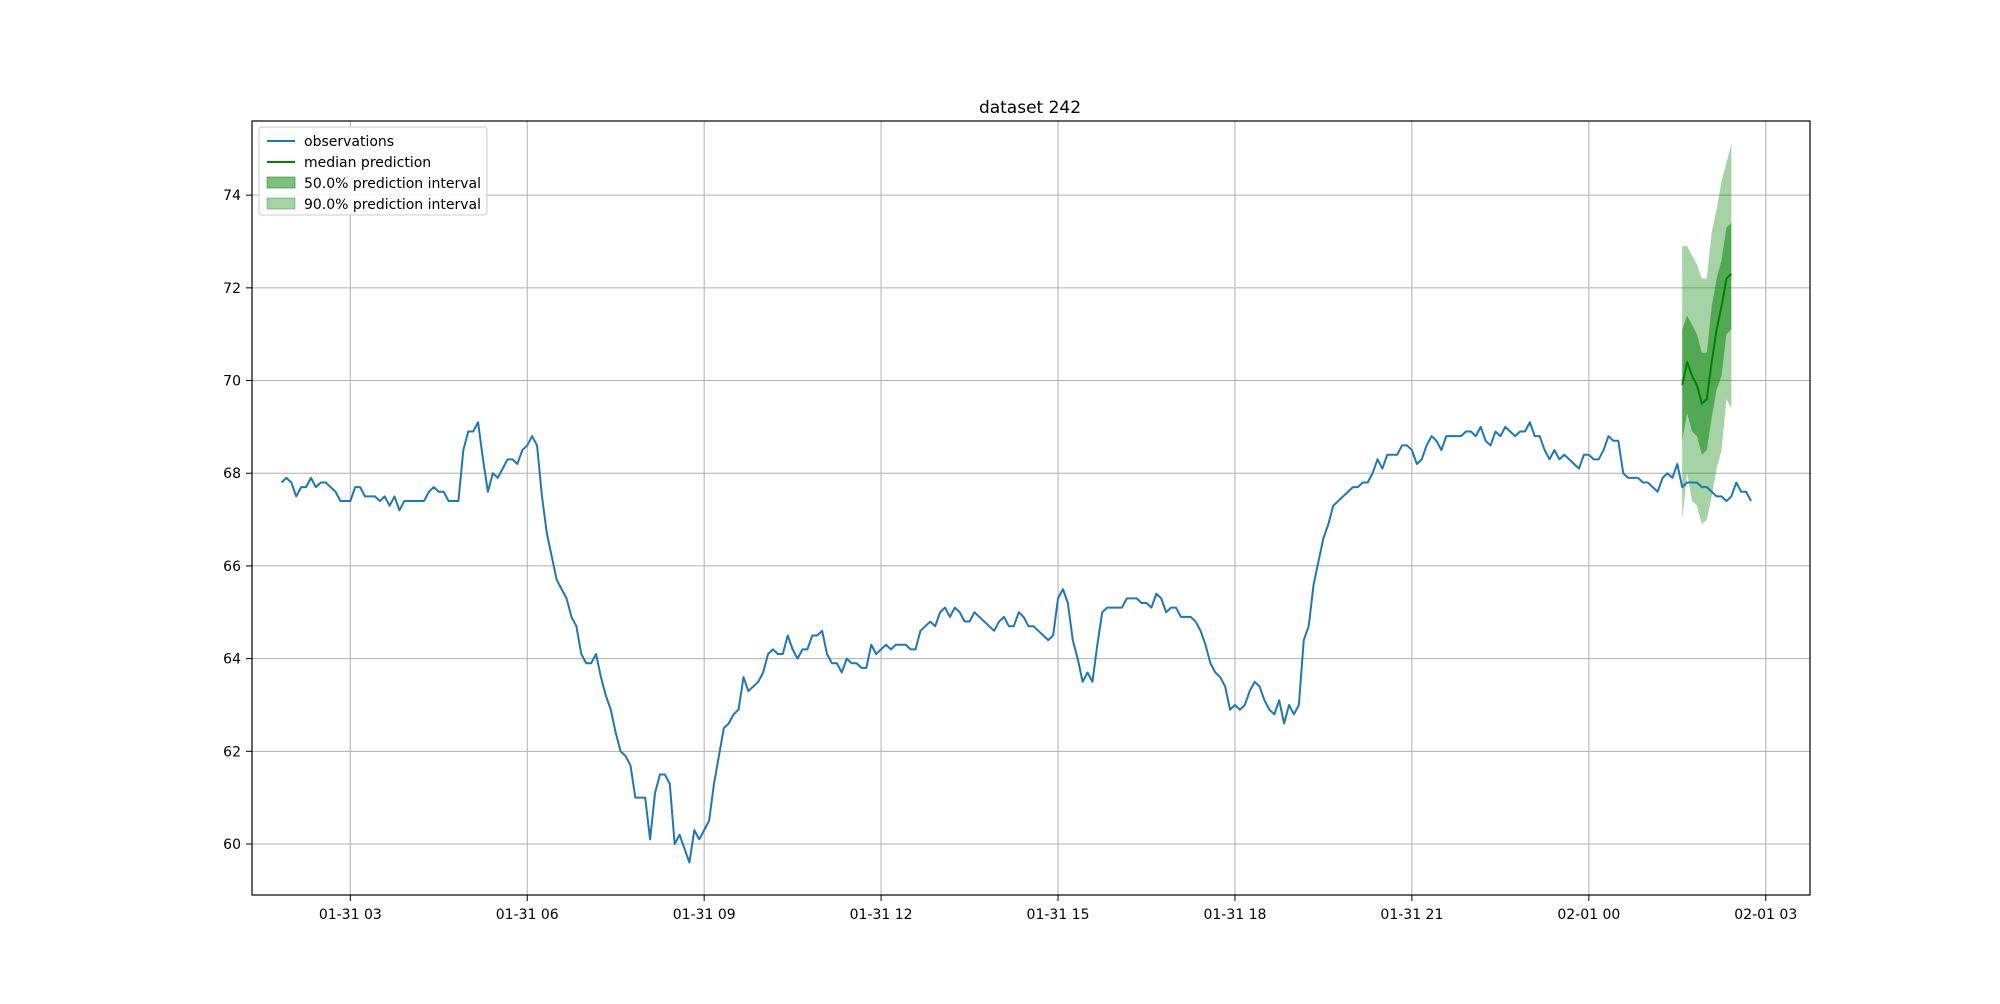 The image size is (2000, 1004). I want to click on y-tick-label: 60, so click(232, 845).